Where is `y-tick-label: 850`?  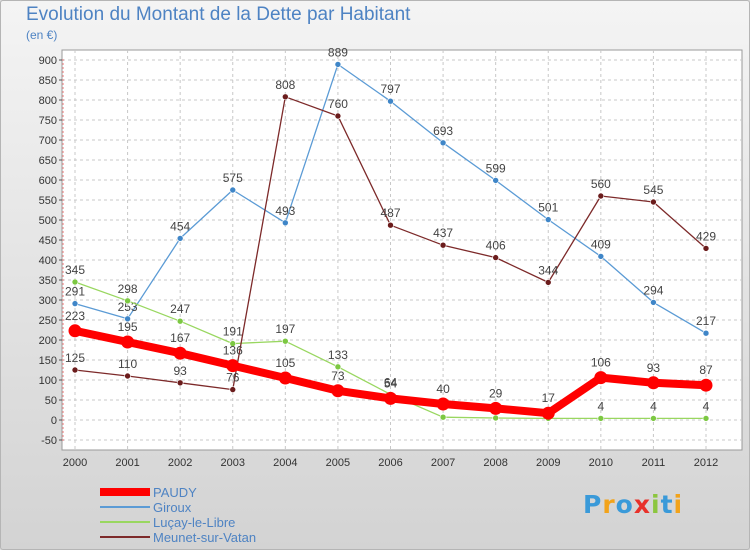 y-tick-label: 850 is located at coordinates (48, 81).